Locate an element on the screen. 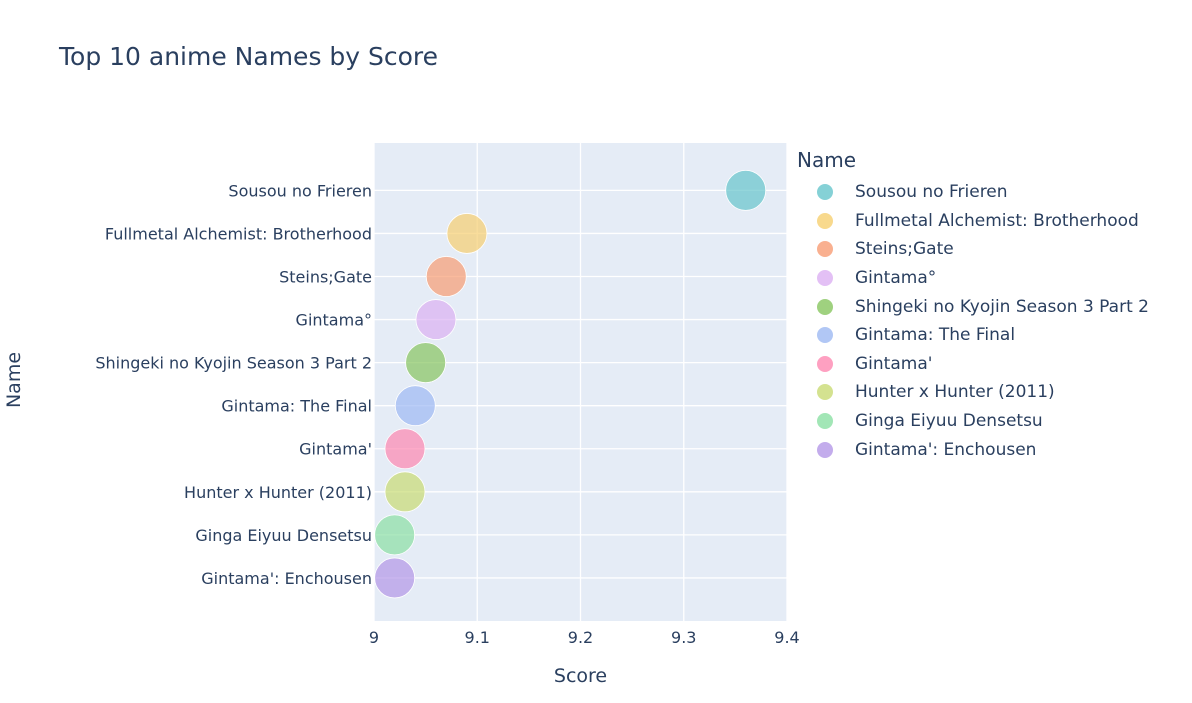 The image size is (1192, 703). y-tick-label: Hunter x Hunter (2011) is located at coordinates (278, 492).